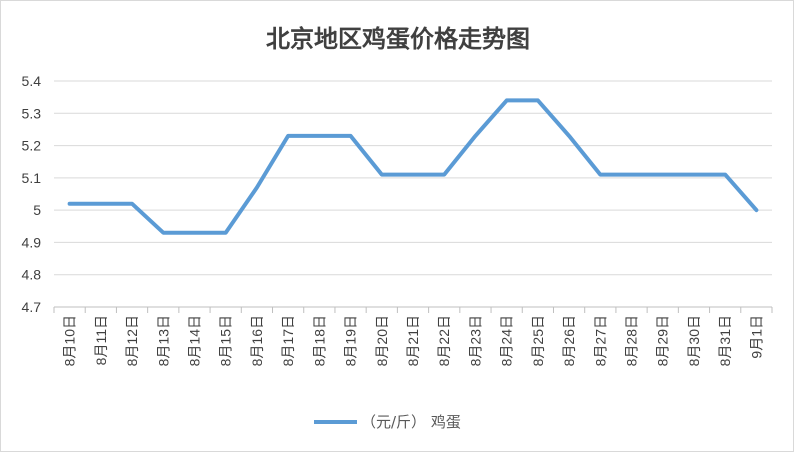 The image size is (794, 453). I want to click on x-tick-label: 8月29日, so click(663, 340).